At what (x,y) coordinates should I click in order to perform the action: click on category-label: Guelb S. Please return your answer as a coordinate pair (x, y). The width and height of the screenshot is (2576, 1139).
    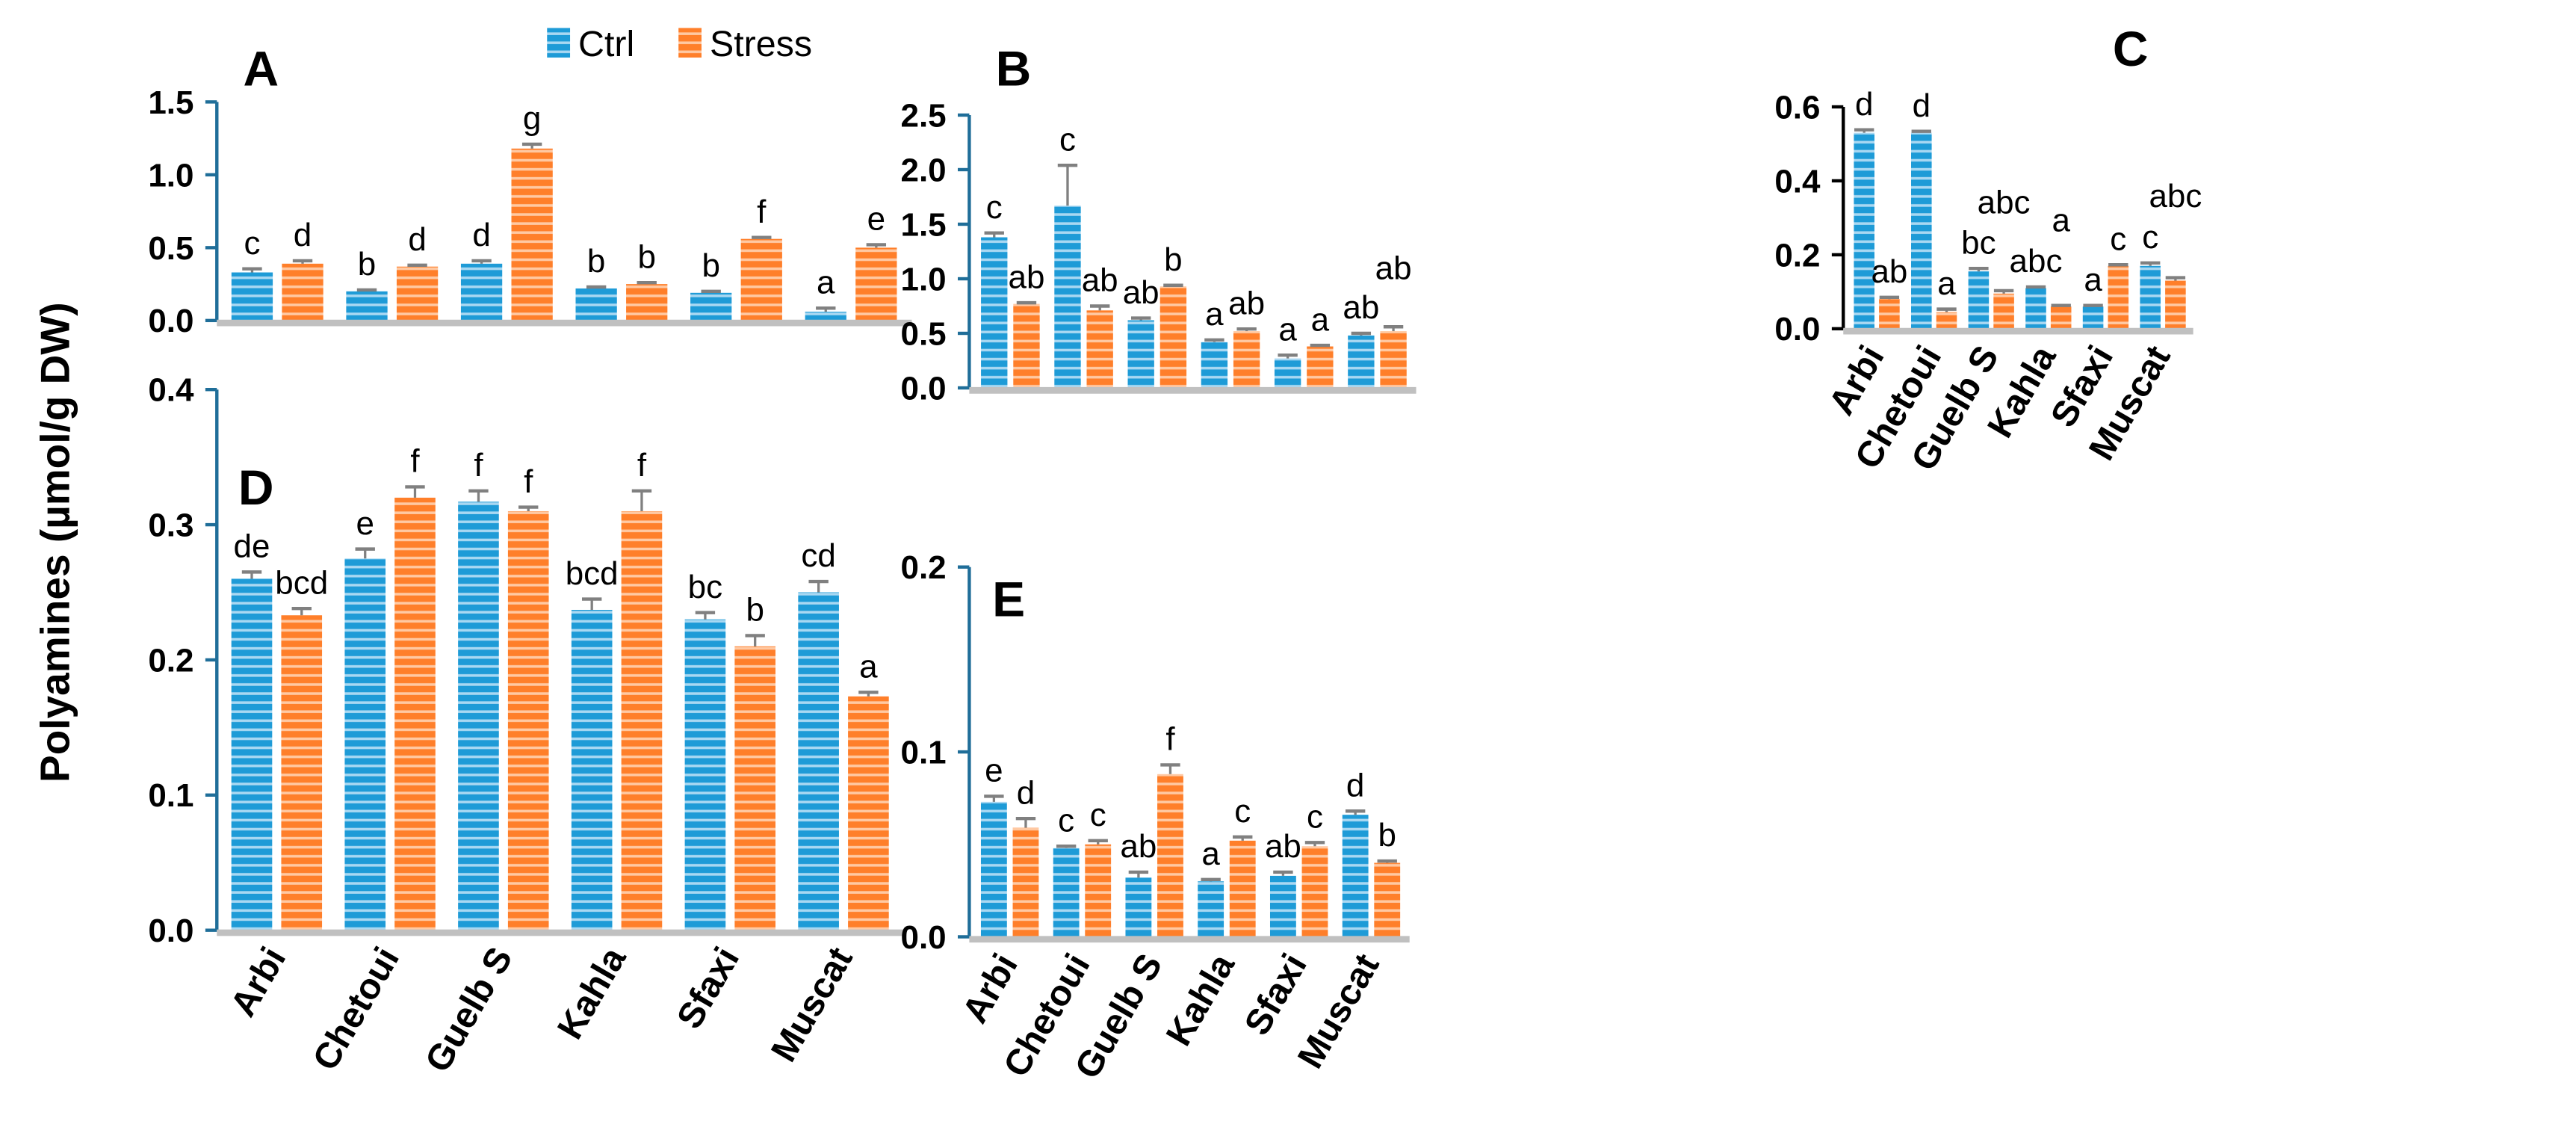
    Looking at the image, I should click on (469, 1009).